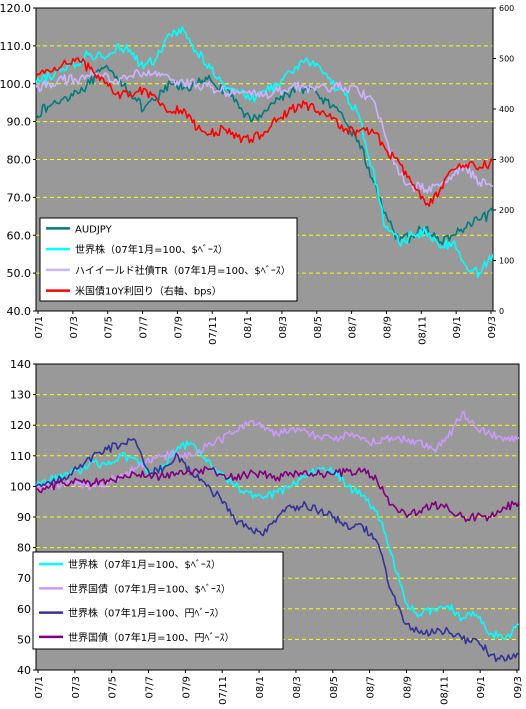 This screenshot has width=526, height=709. What do you see at coordinates (149, 588) in the screenshot?
I see `legend-label: 世界国債（07年1月=100、$ﾍﾞｰｽ）` at bounding box center [149, 588].